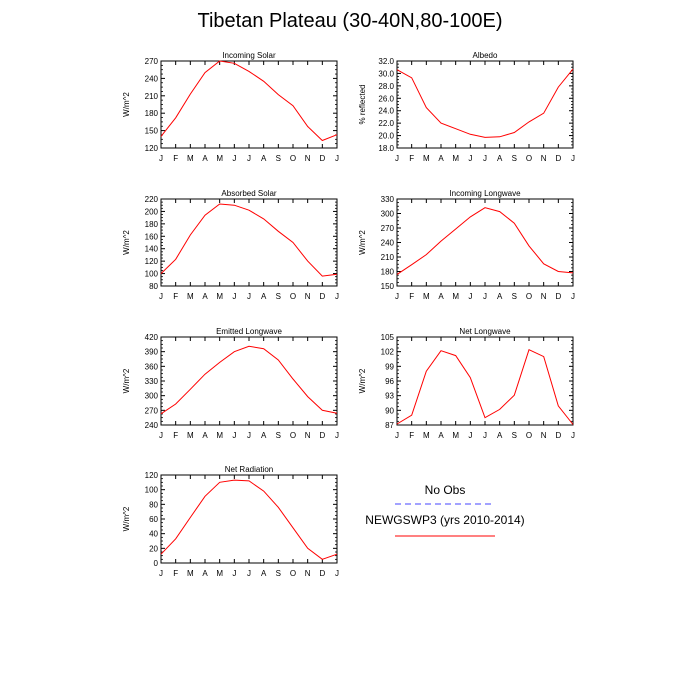  I want to click on y-tick-label: 210, so click(388, 257).